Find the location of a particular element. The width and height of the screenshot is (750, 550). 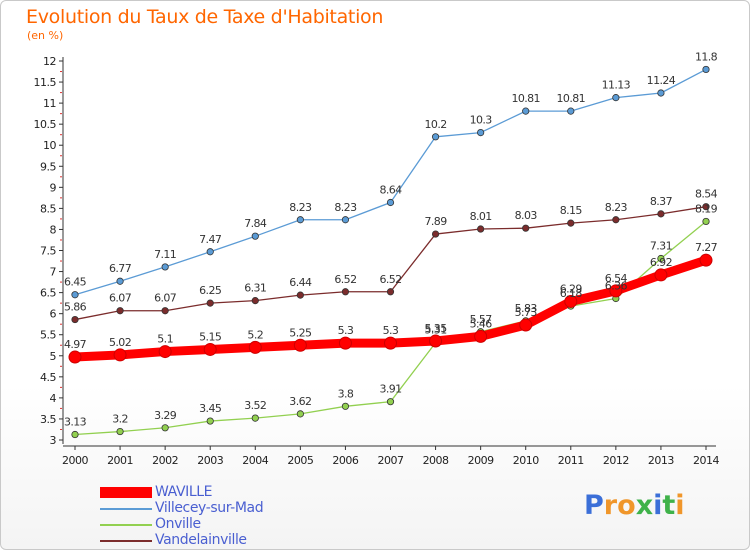

data-label-waville: 5.46 is located at coordinates (481, 323).